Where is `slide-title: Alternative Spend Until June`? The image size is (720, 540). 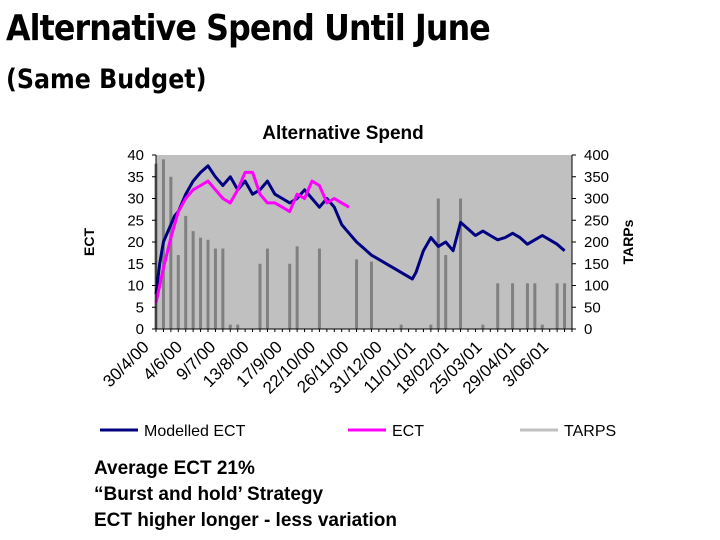 slide-title: Alternative Spend Until June is located at coordinates (248, 28).